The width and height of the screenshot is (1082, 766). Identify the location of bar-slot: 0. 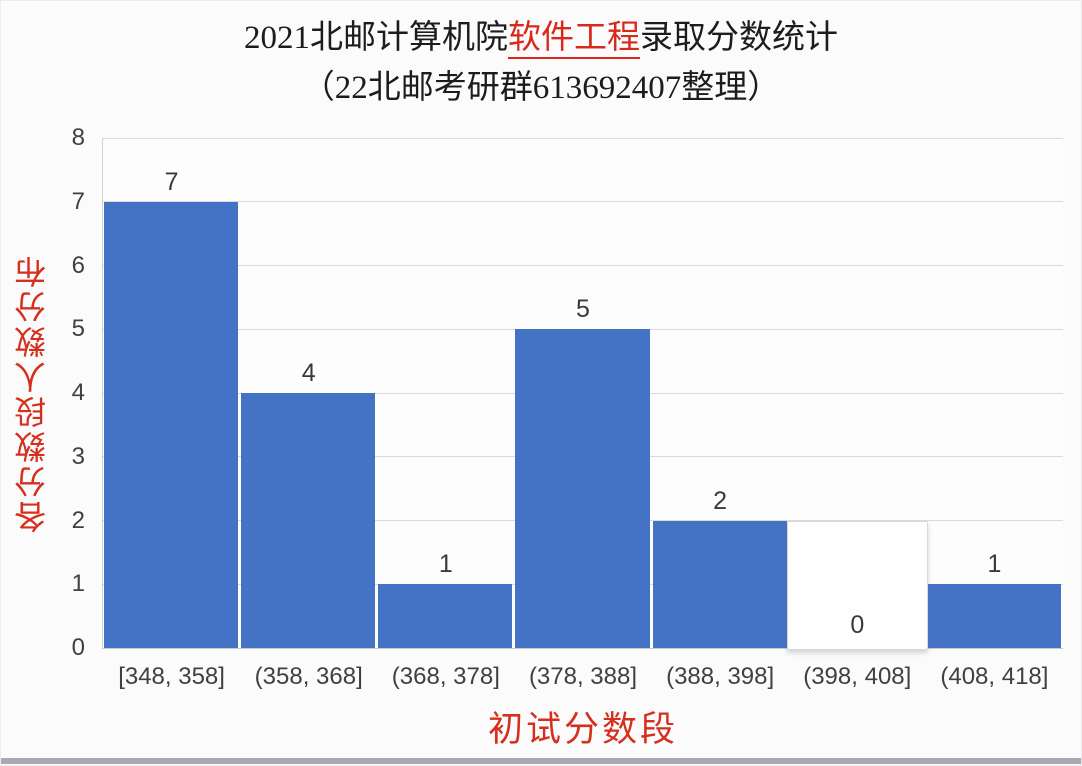
(857, 394).